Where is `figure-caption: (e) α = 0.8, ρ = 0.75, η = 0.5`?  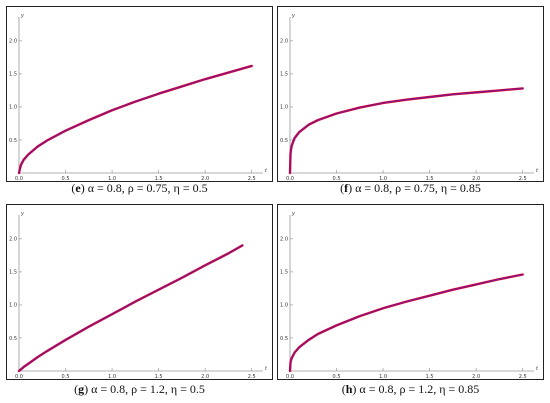 figure-caption: (e) α = 0.8, ρ = 0.75, η = 0.5 is located at coordinates (139, 188).